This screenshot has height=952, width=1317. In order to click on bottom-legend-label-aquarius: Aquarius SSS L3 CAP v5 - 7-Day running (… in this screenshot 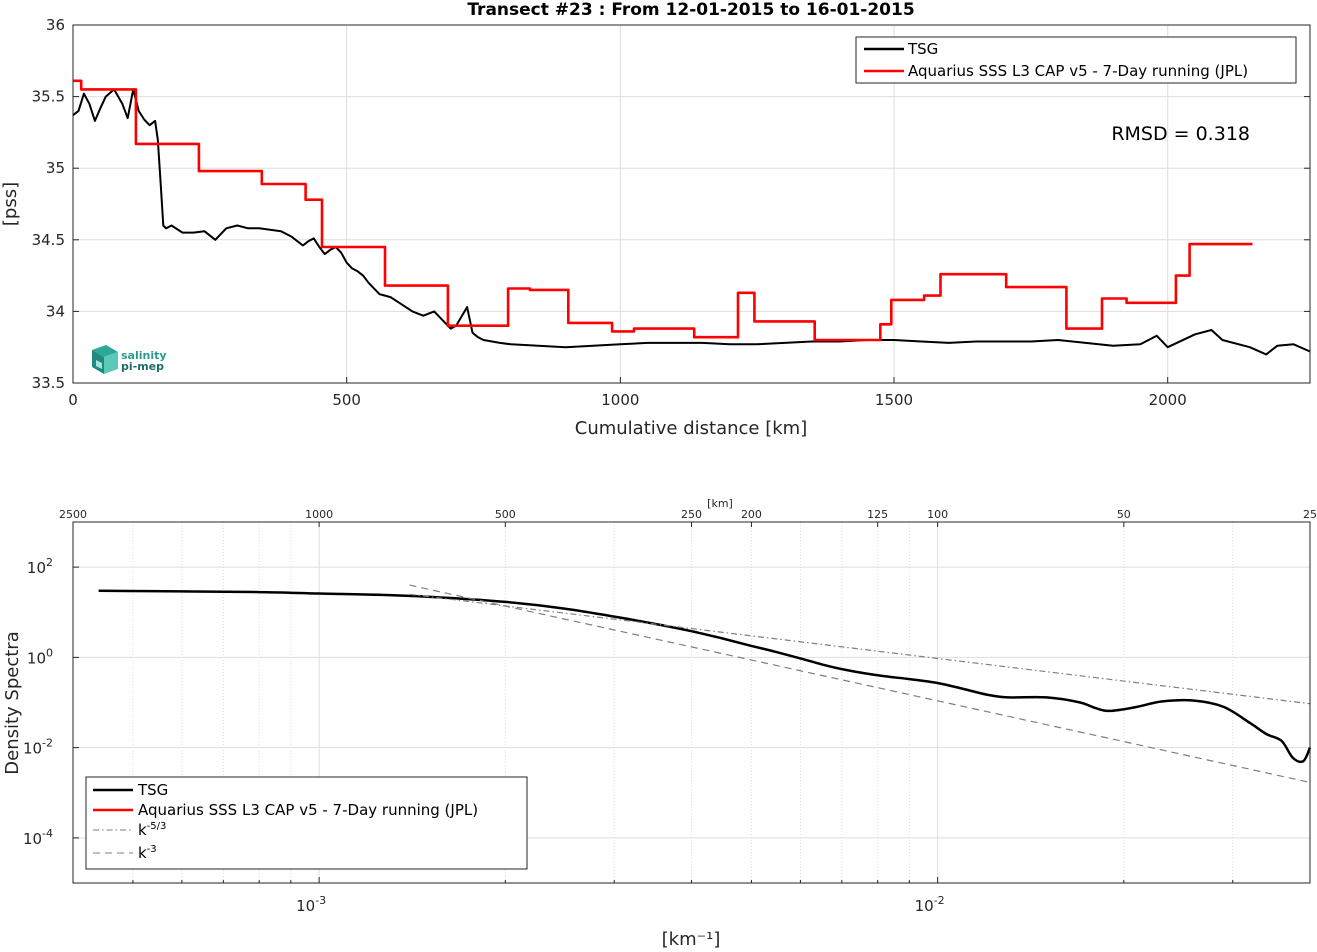, I will do `click(308, 810)`.